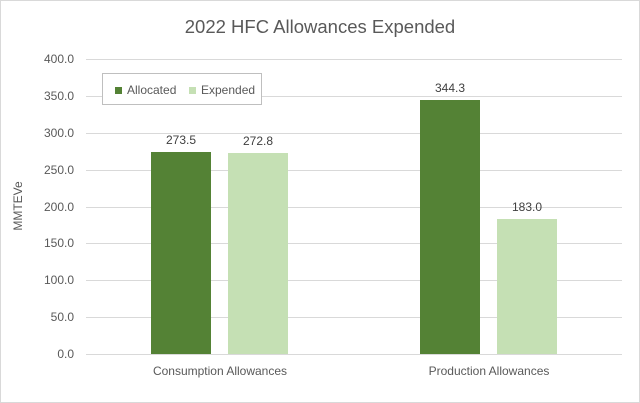  What do you see at coordinates (527, 207) in the screenshot?
I see `bar-value-label: 183.0` at bounding box center [527, 207].